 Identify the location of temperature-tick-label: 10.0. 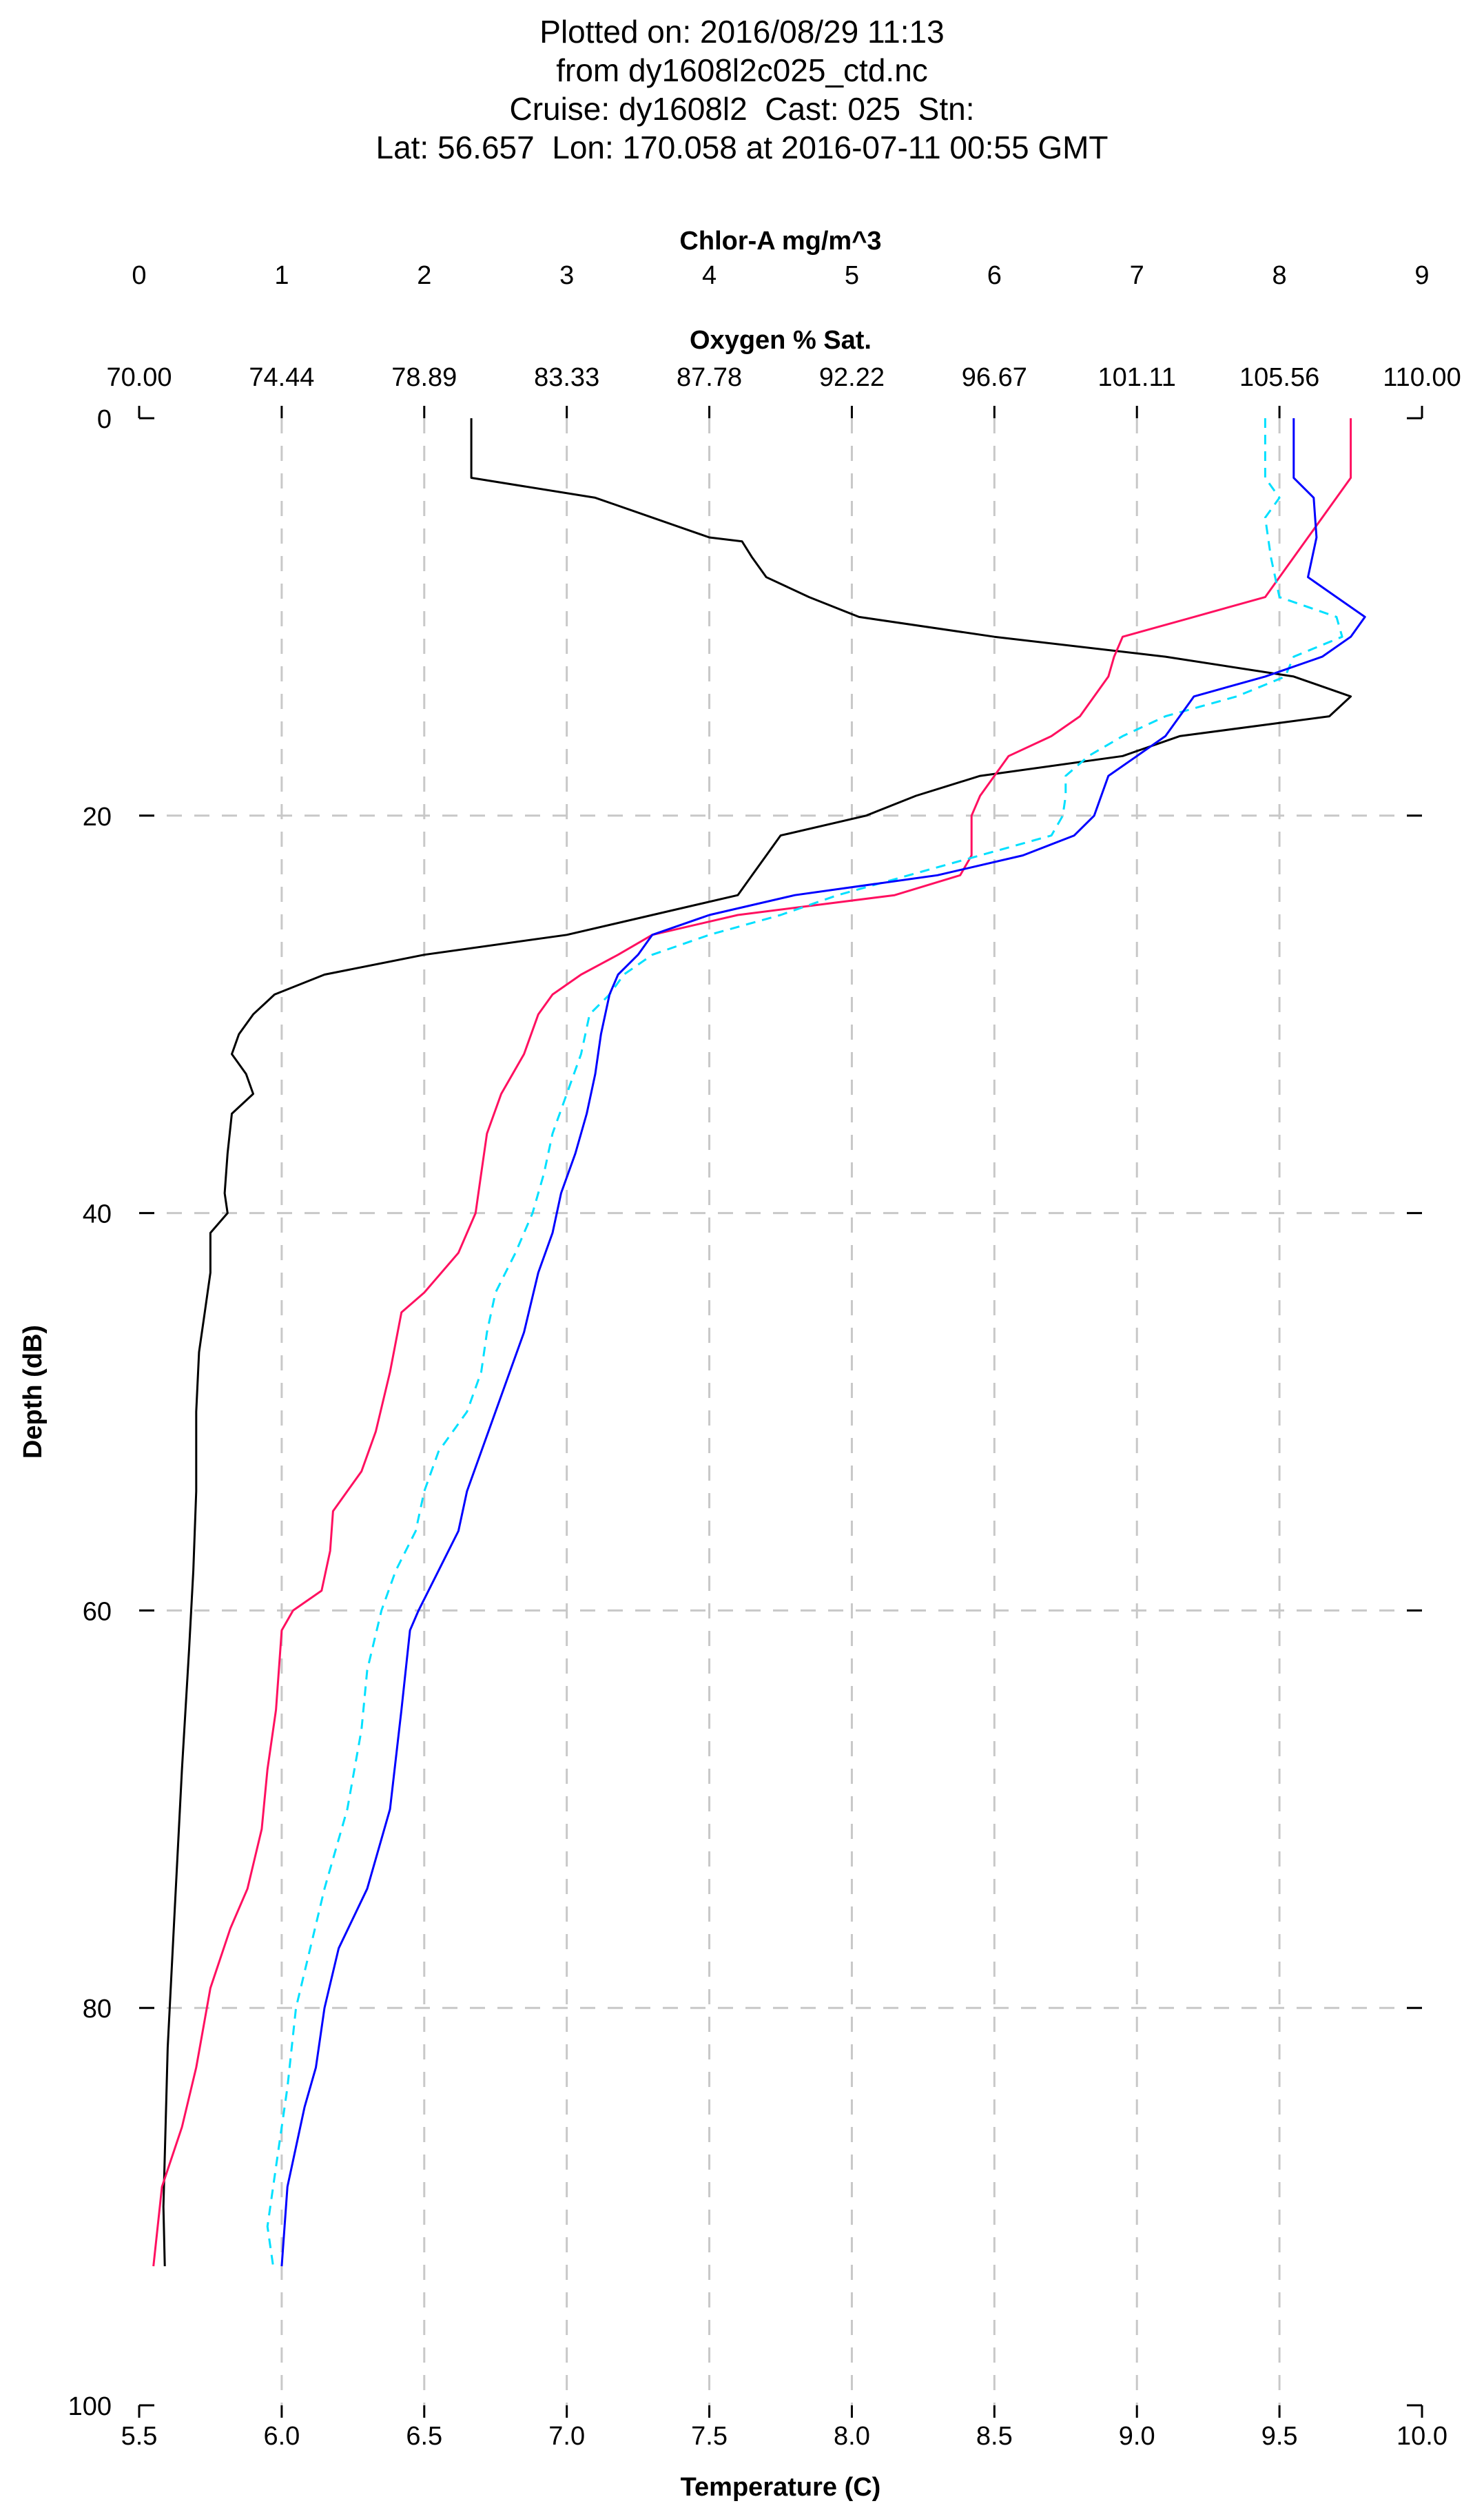
(1422, 2436).